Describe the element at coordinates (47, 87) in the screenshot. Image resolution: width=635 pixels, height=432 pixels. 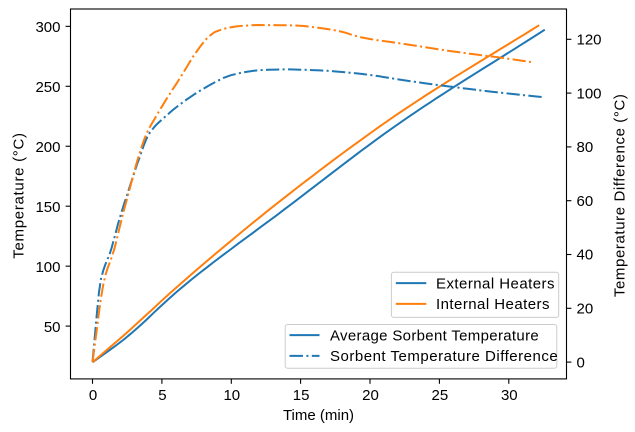
I see `svg-text: 250` at that location.